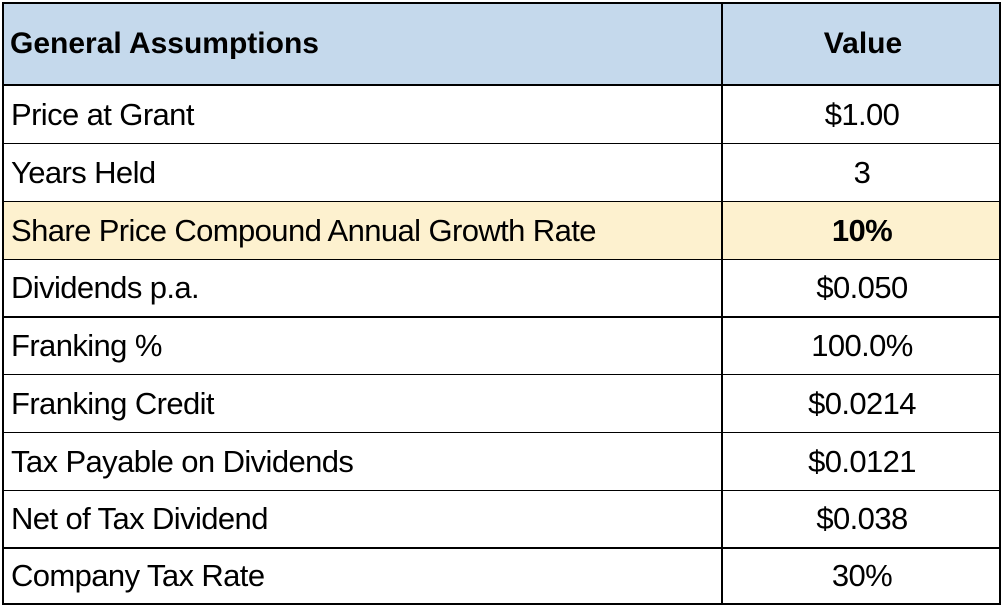  I want to click on header-value: Value, so click(863, 43).